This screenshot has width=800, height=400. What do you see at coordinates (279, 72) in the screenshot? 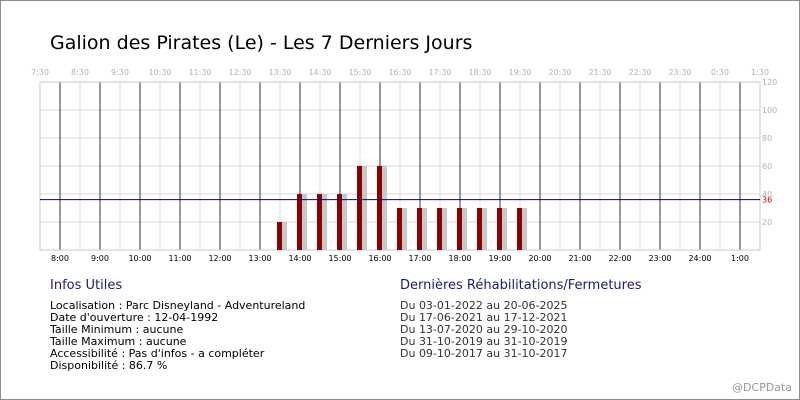
I see `top-tick-label: 13:30` at bounding box center [279, 72].